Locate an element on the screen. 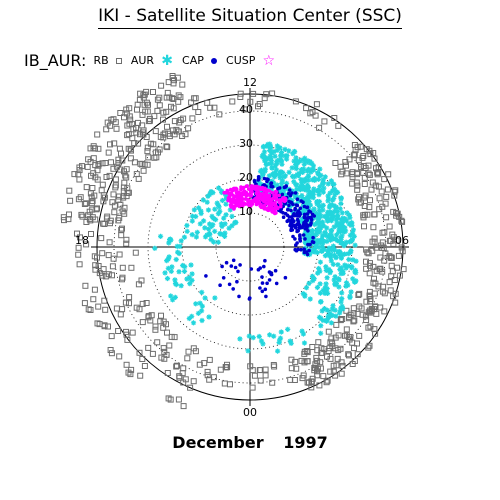 Image resolution: width=500 pixels, height=500 pixels. radial-tick-40: 40 is located at coordinates (246, 109).